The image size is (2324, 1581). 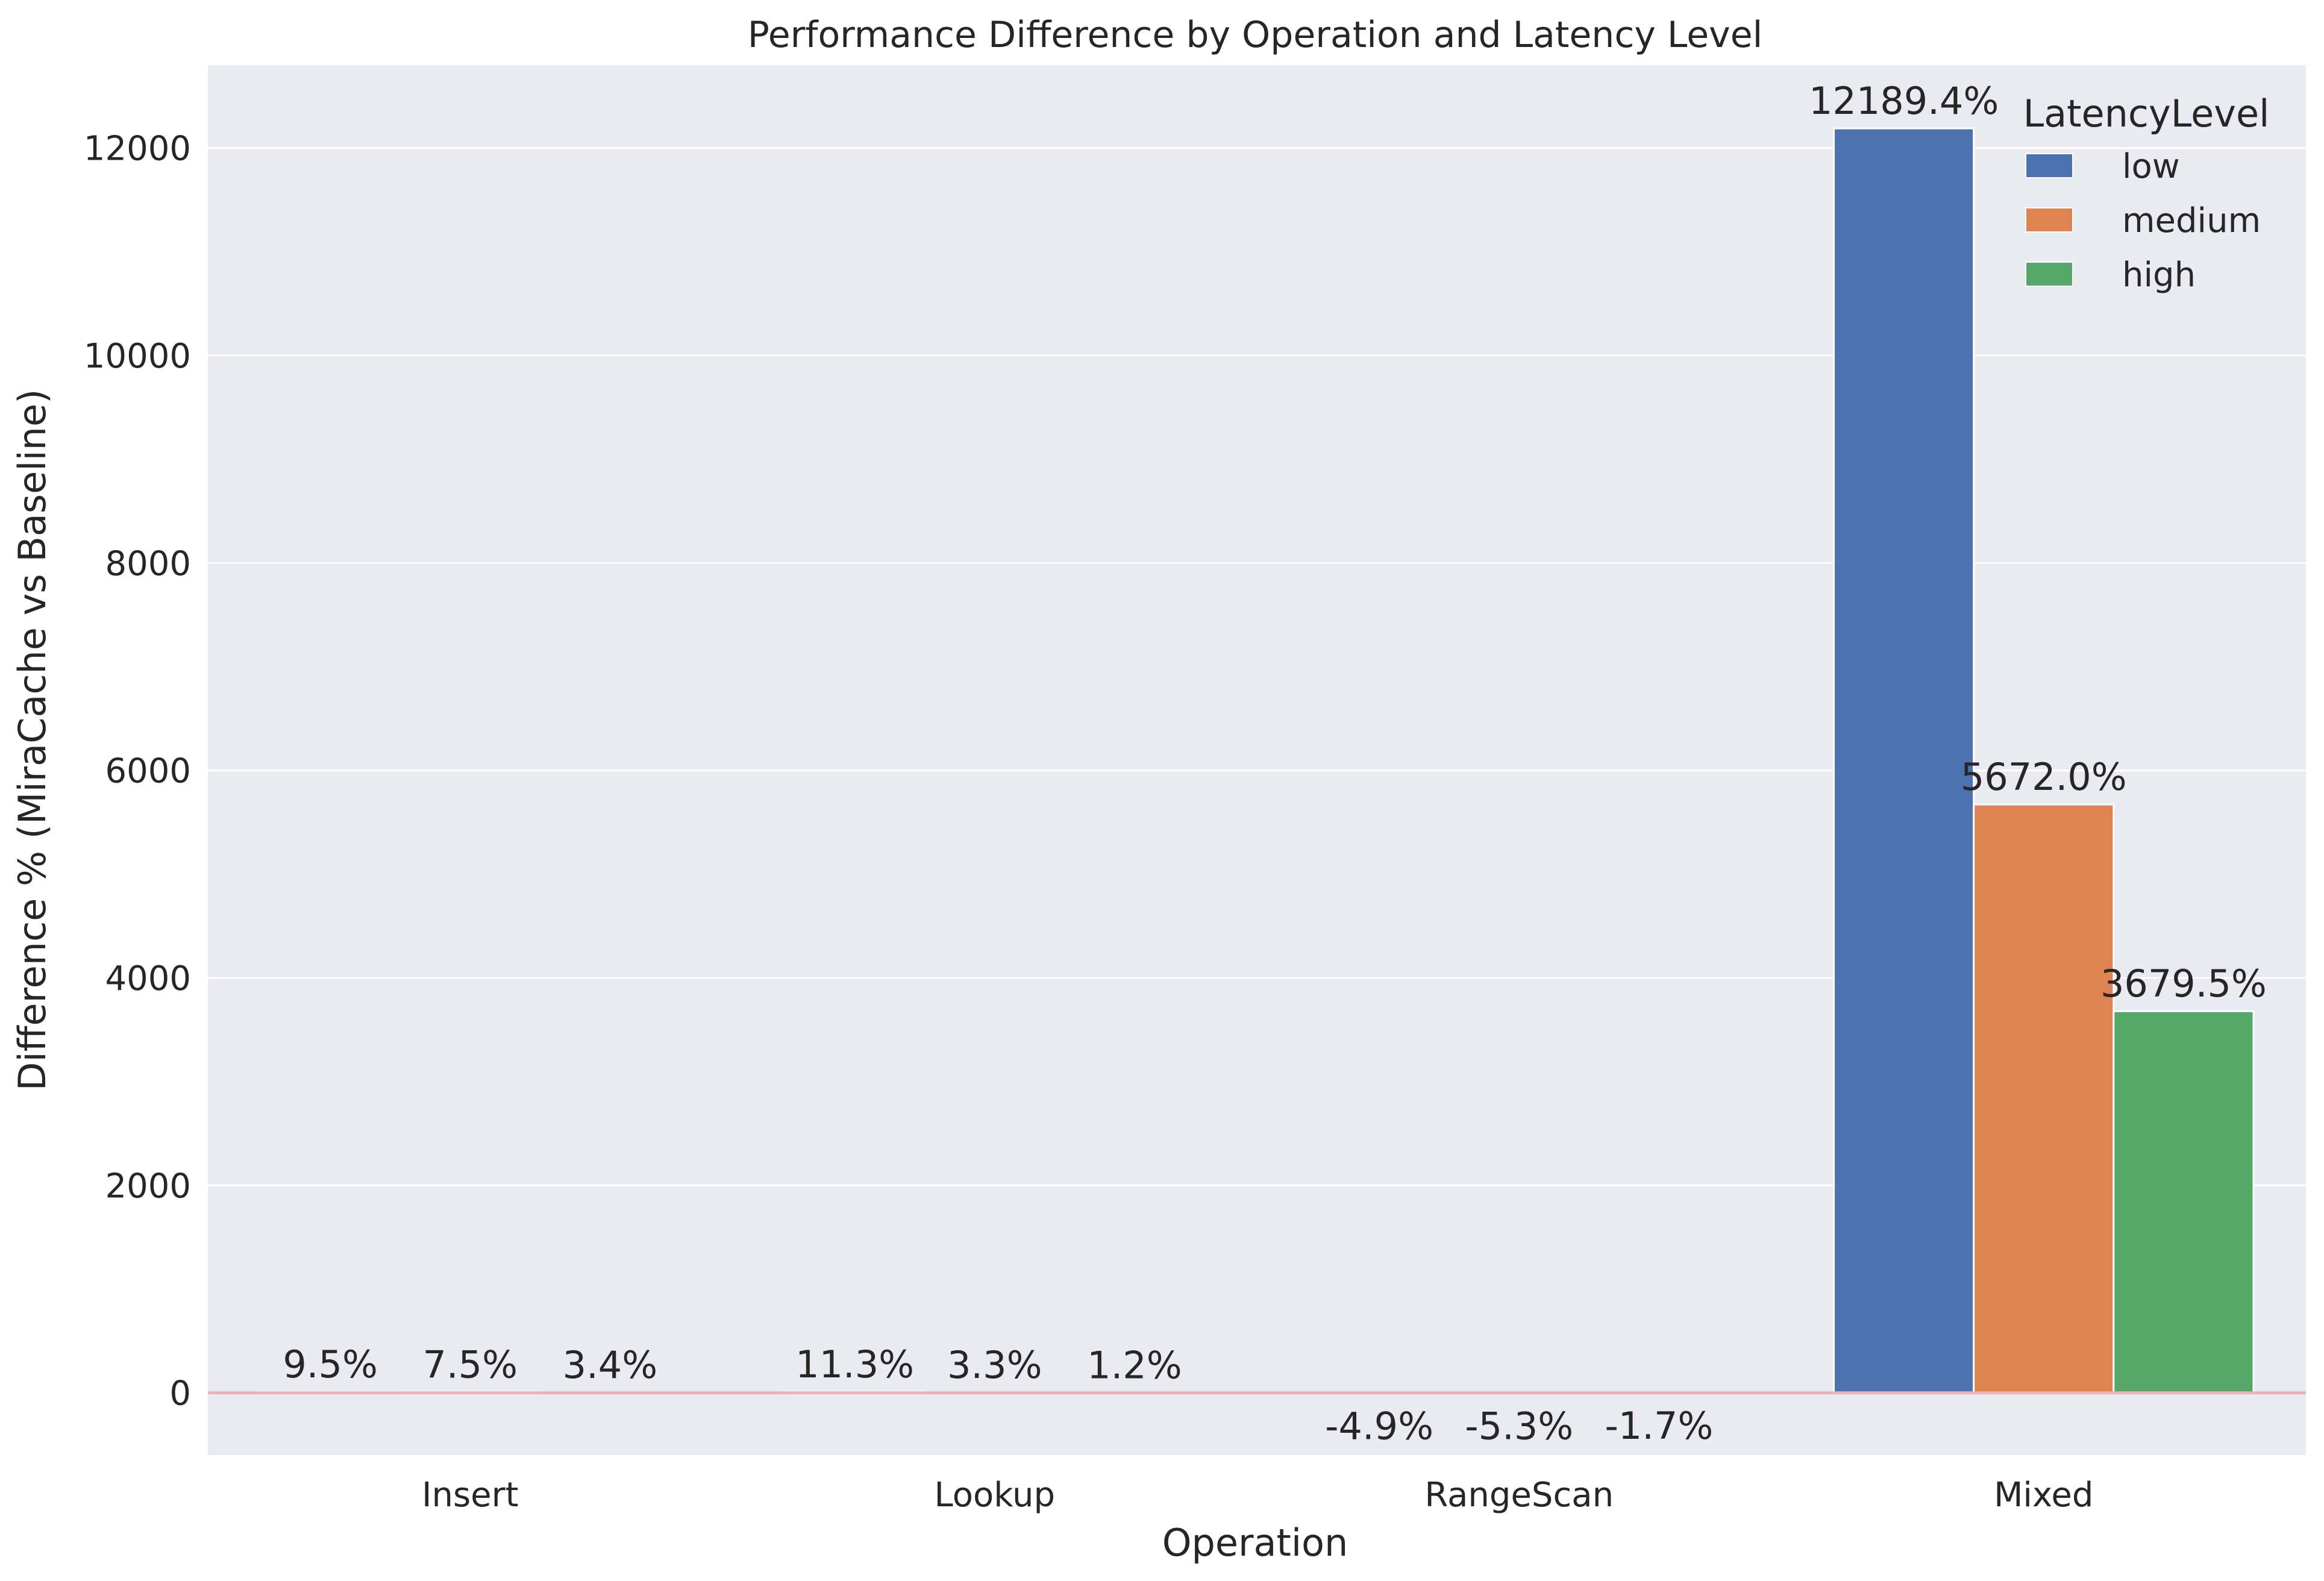 I want to click on y-tick-labels: 0 2000 4000 6000 8000 10000 12000, so click(x=137, y=772).